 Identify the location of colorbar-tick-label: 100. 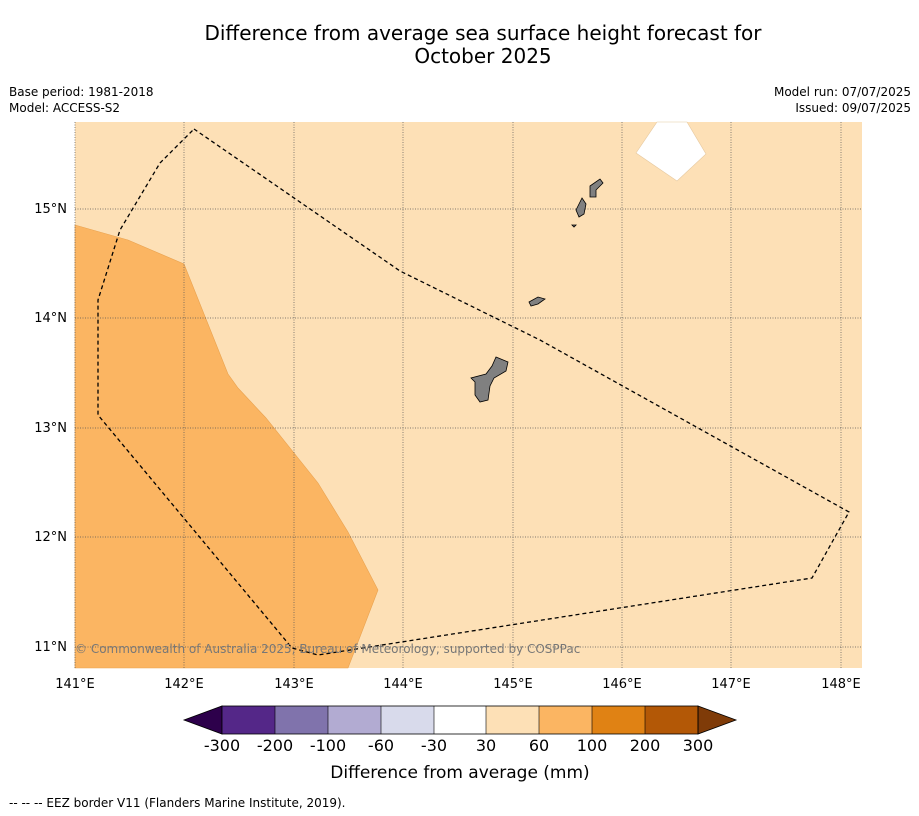
(592, 745).